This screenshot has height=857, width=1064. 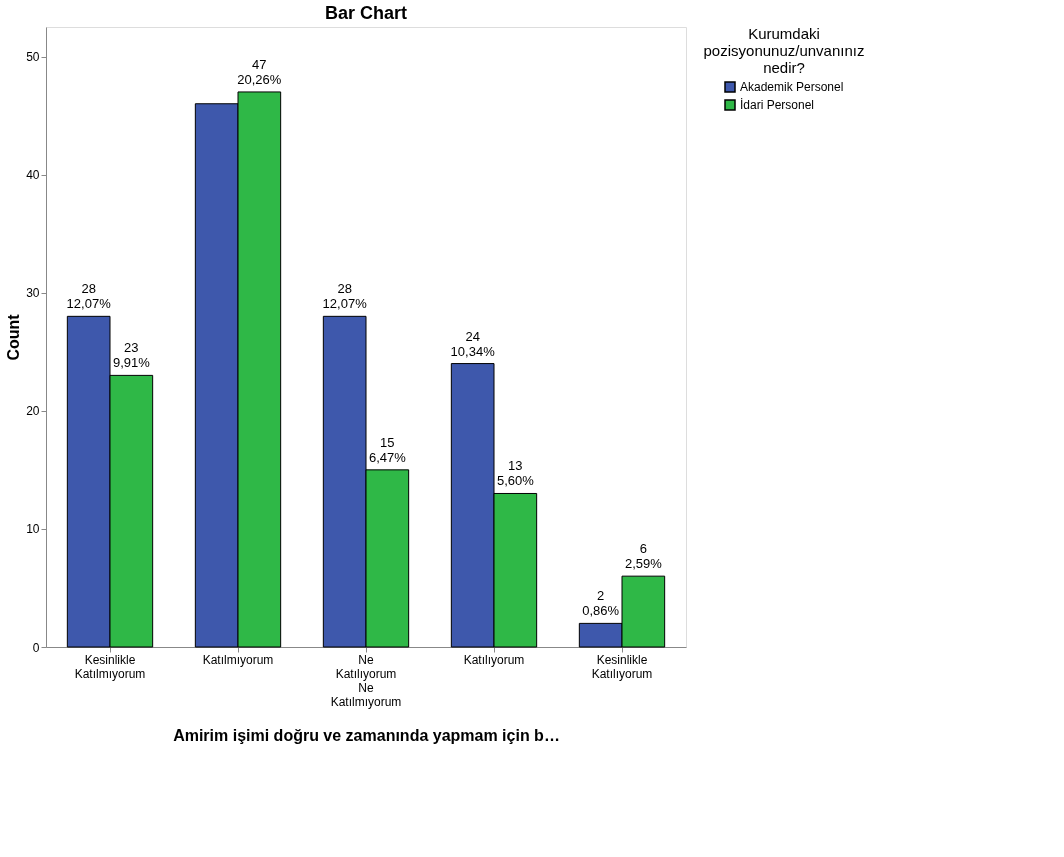 I want to click on data-label: 6 2,59%, so click(x=643, y=556).